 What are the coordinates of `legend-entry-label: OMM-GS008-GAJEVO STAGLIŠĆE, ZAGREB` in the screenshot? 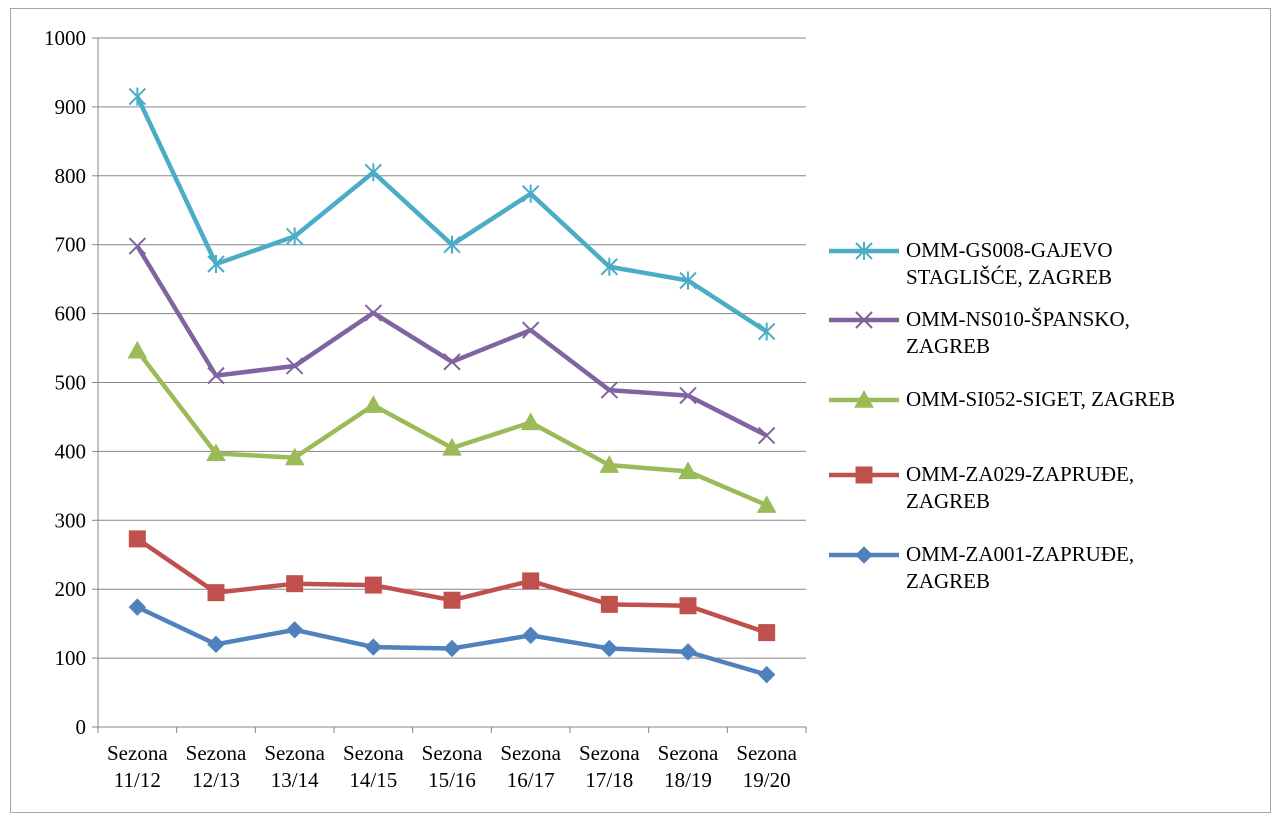 It's located at (1009, 263).